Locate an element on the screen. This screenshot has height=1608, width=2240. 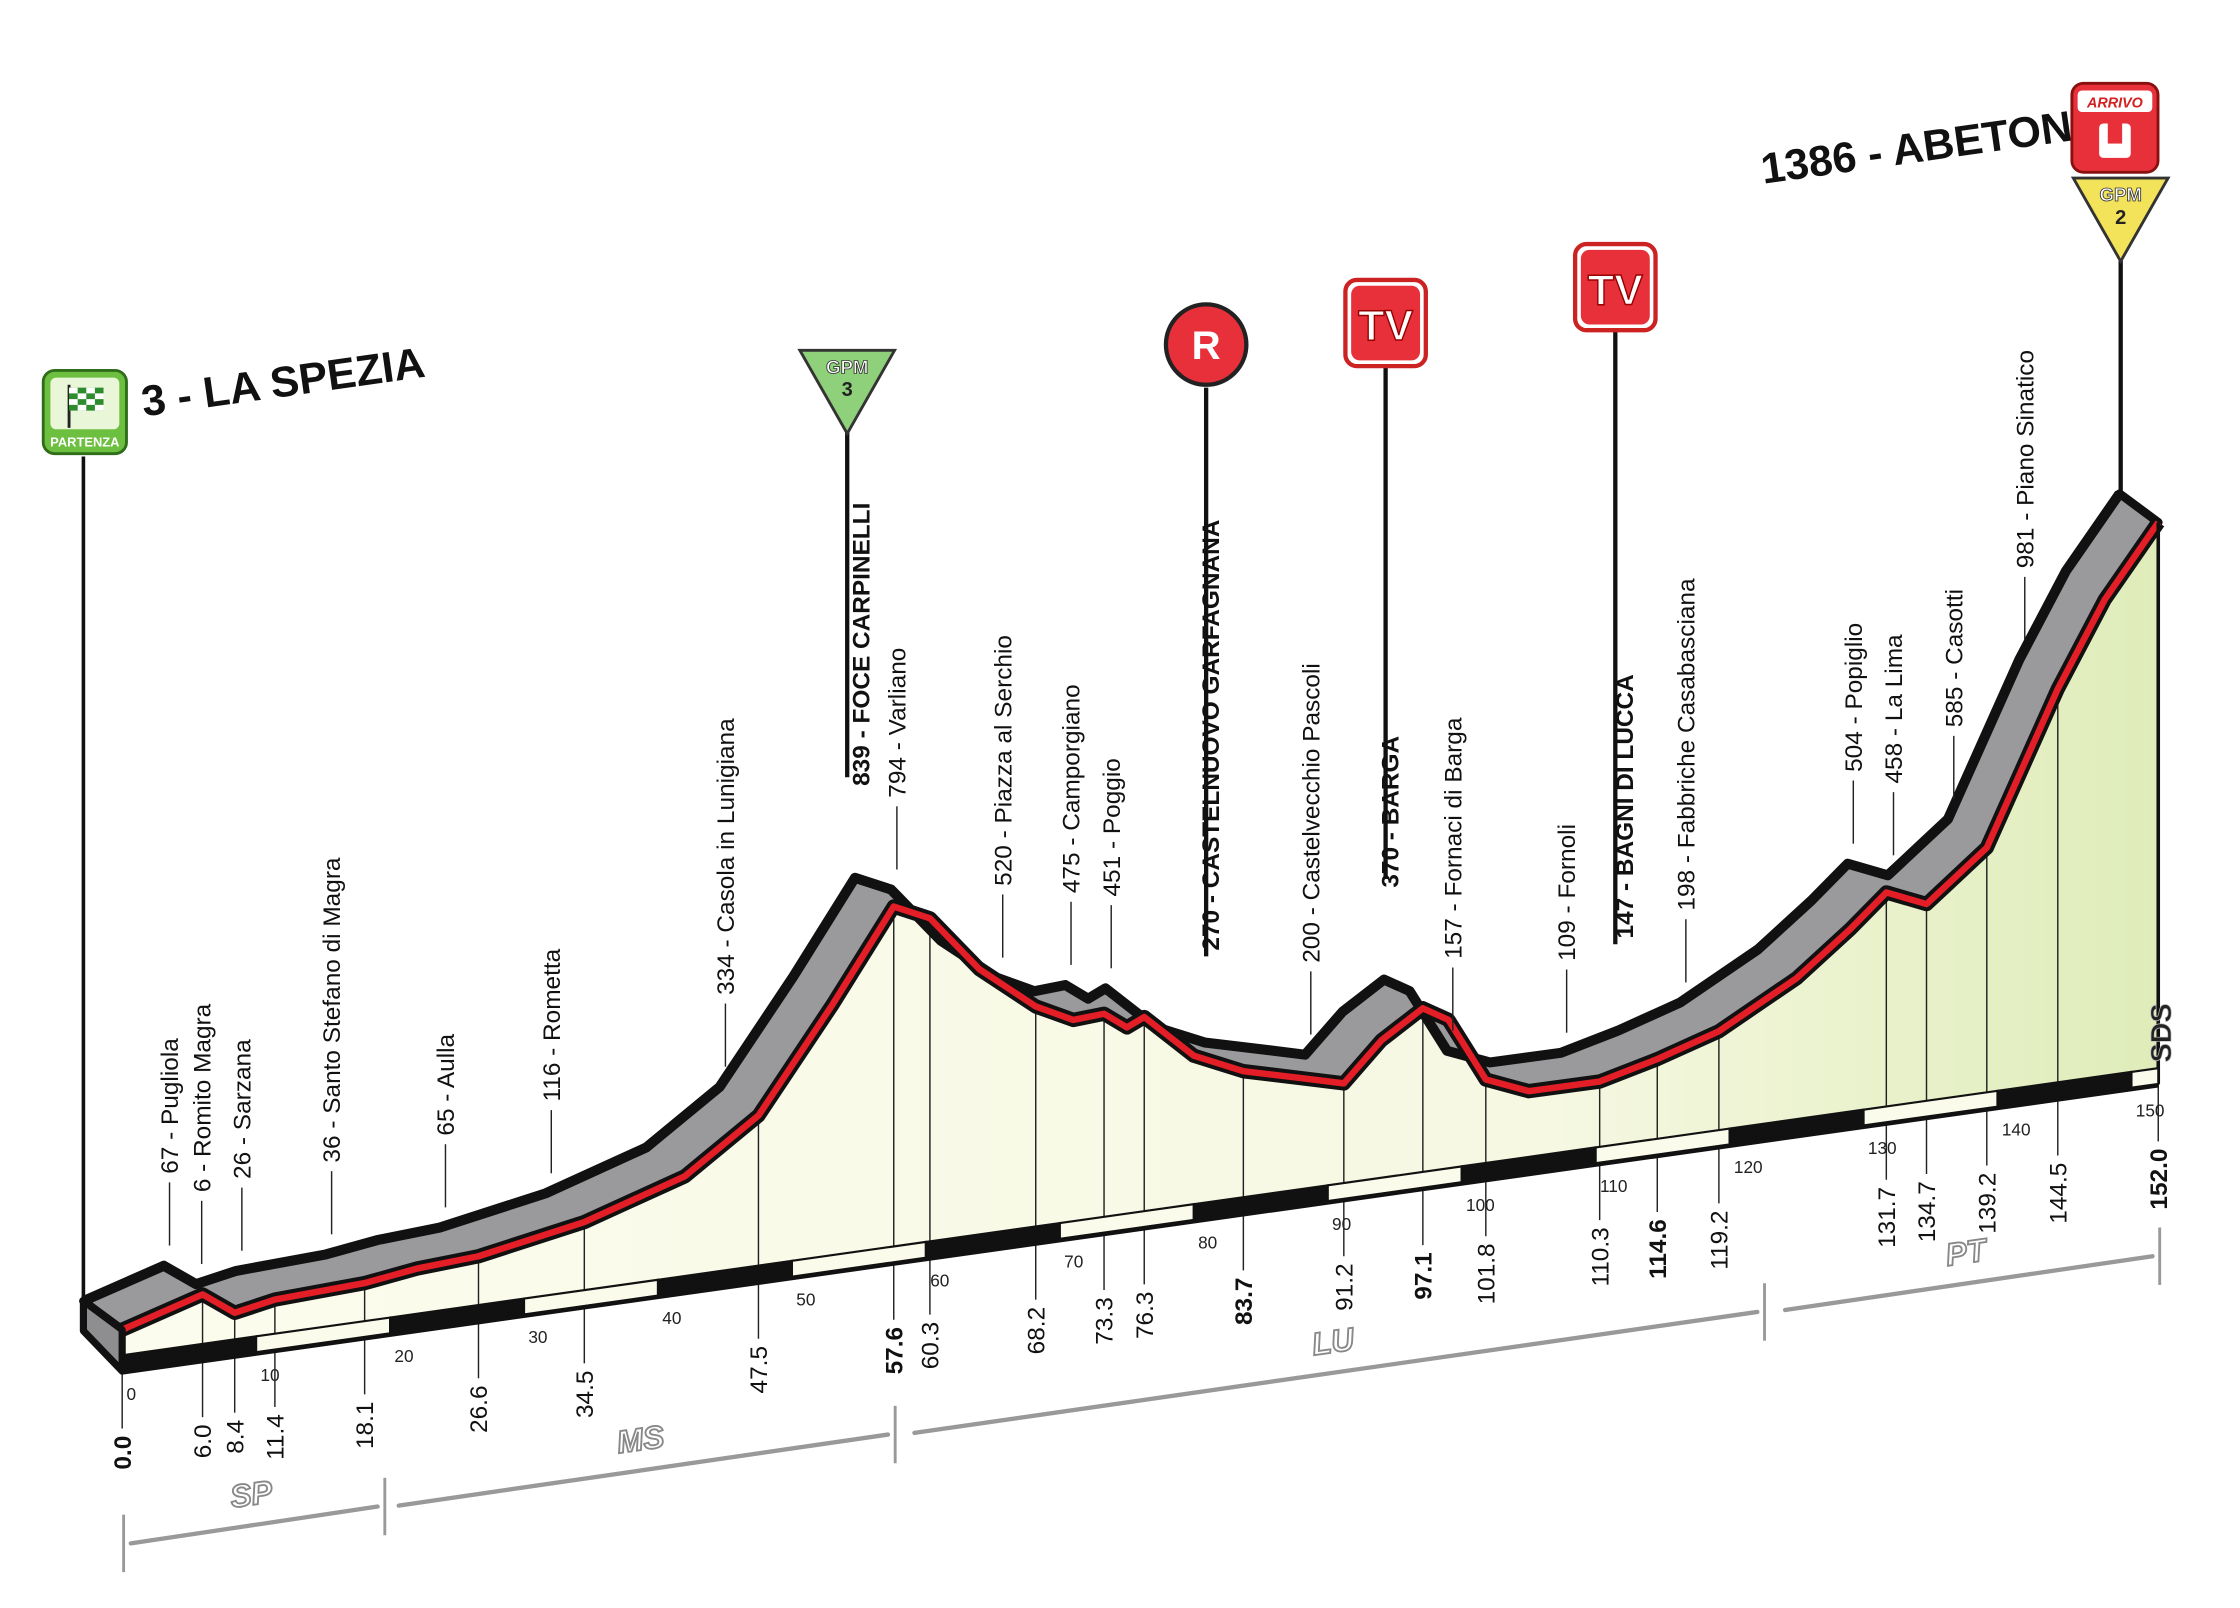
waypoint-name: 116 - Rometta is located at coordinates (552, 1024).